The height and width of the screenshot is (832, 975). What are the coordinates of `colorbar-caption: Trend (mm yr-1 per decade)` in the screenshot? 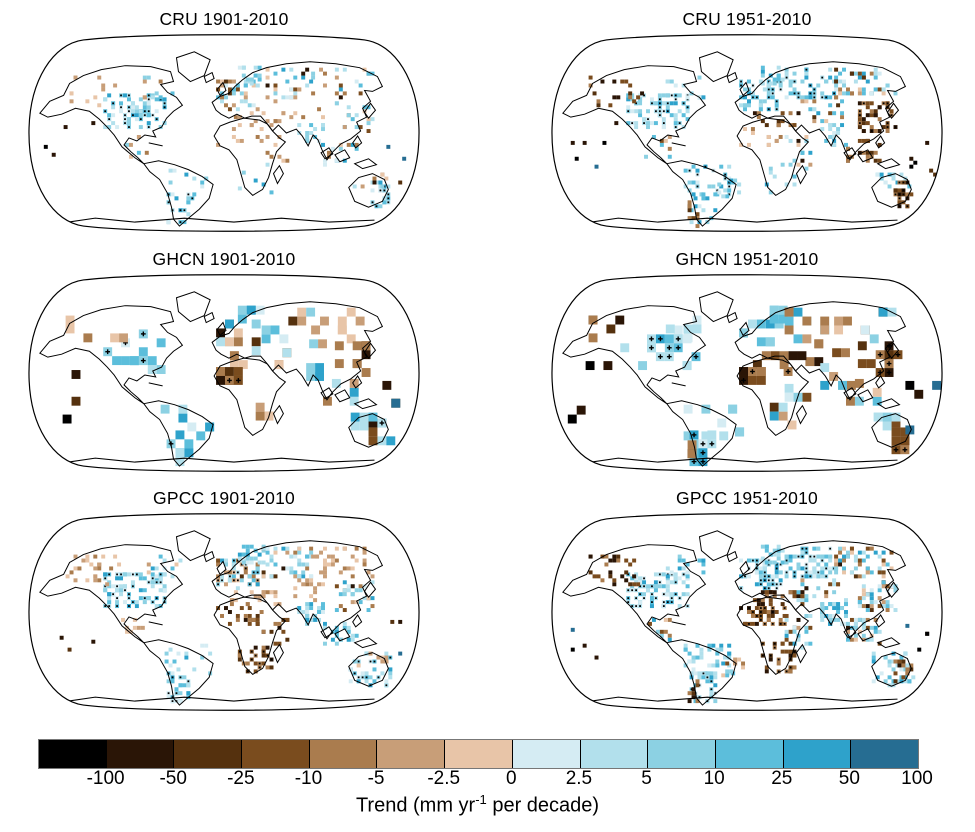 It's located at (477, 805).